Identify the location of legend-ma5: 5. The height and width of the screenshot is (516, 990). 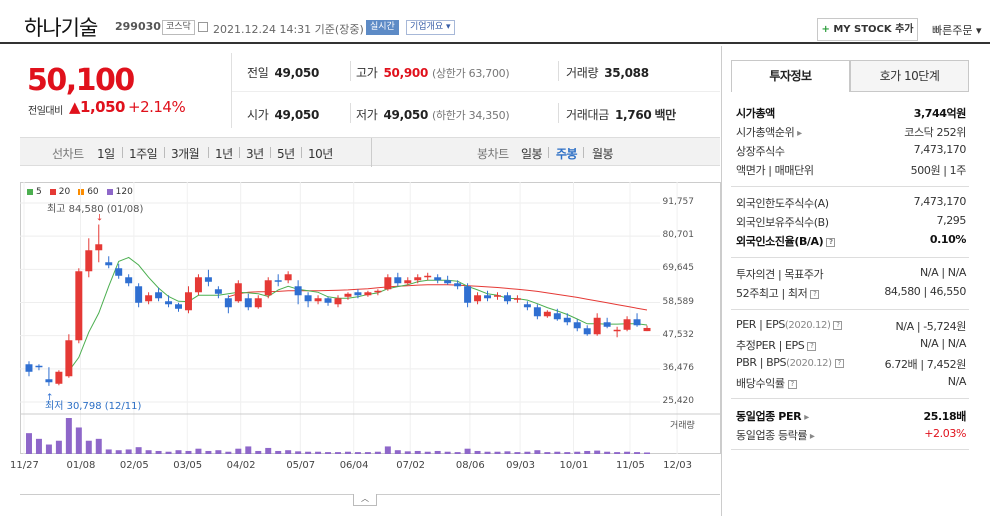
(34, 192).